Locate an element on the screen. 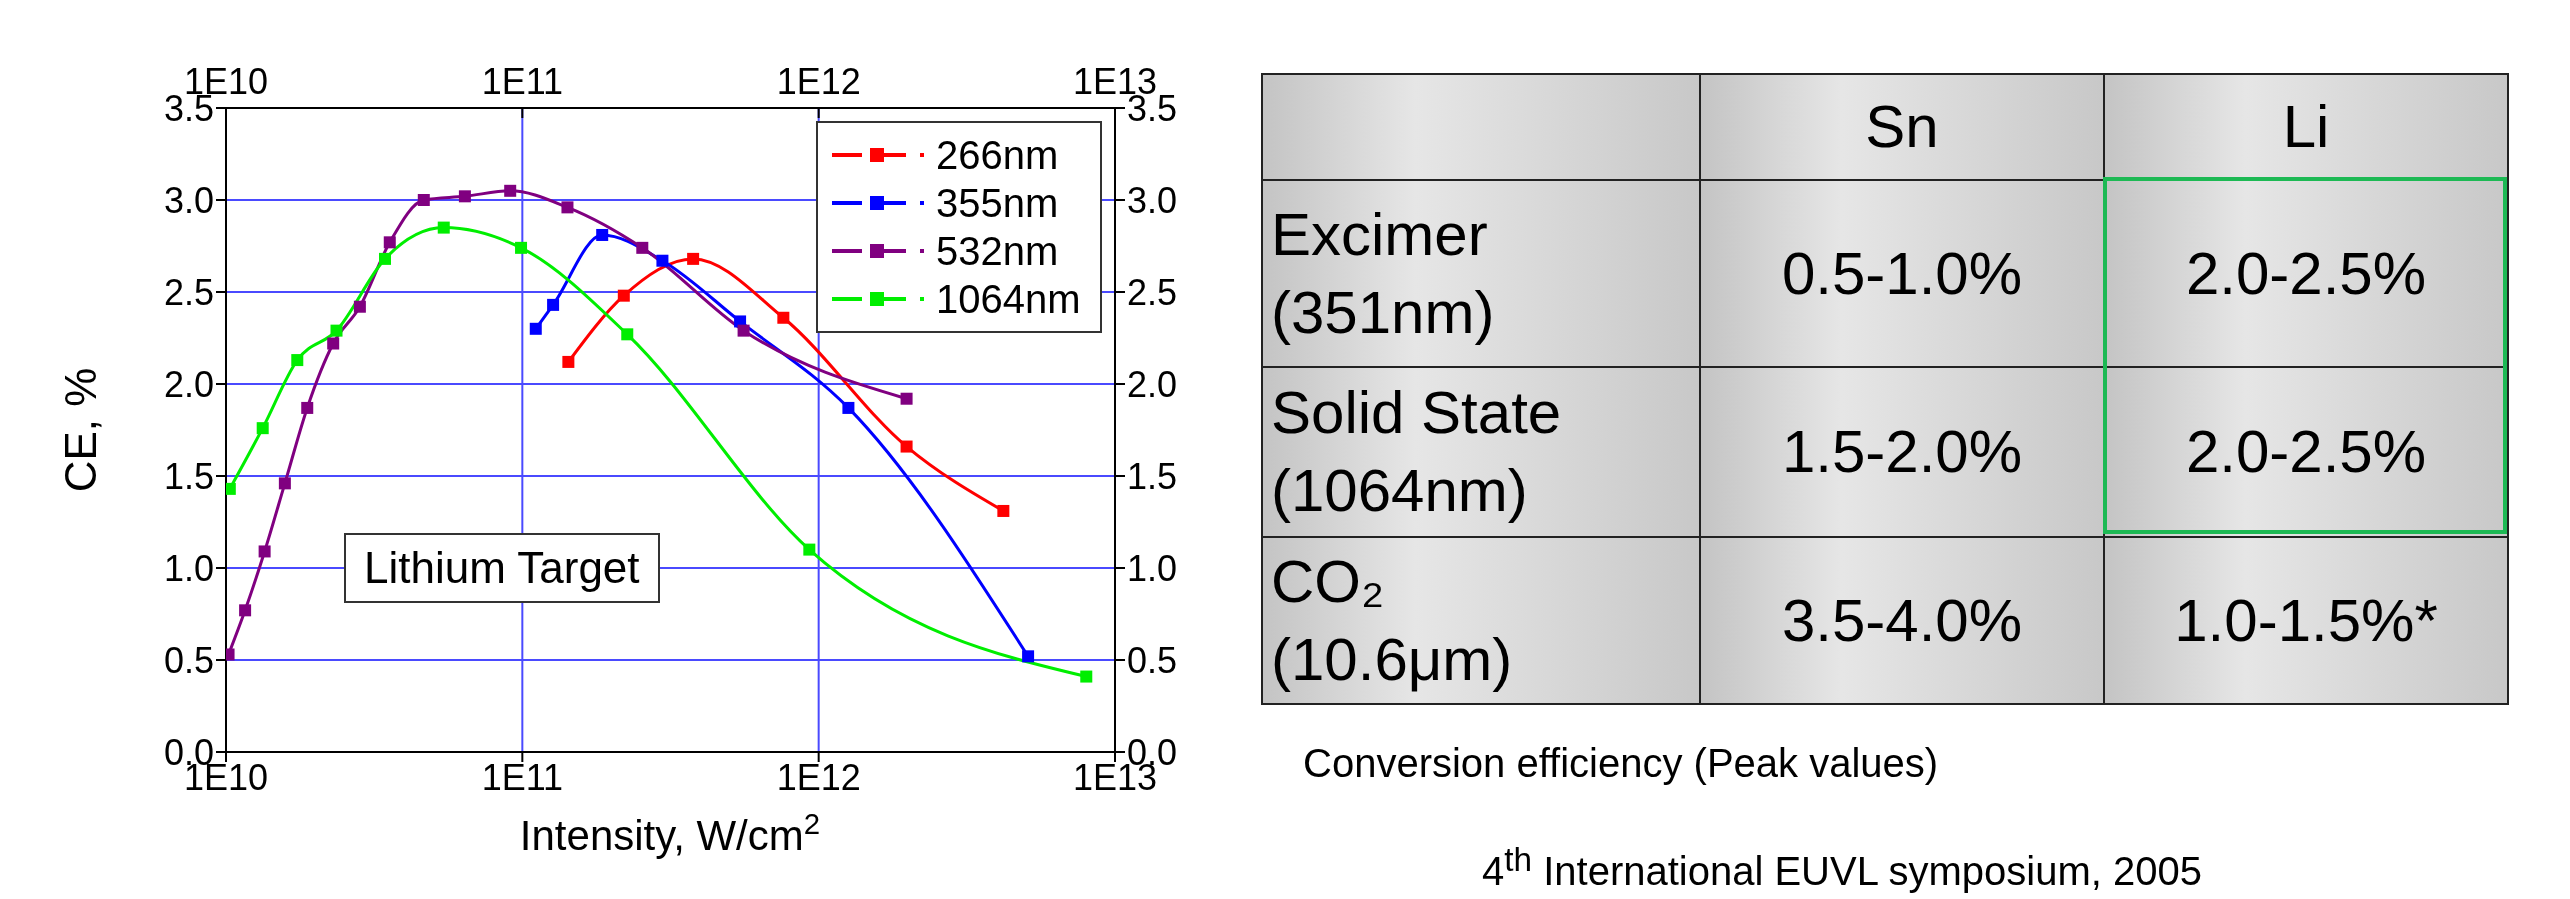 This screenshot has width=2570, height=899. text: Li is located at coordinates (2306, 127).